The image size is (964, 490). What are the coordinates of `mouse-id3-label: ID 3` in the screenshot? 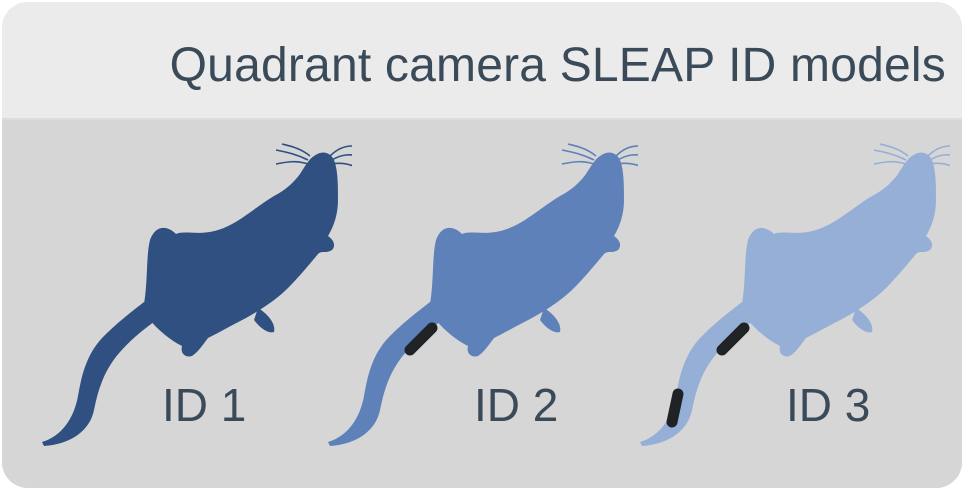 It's located at (828, 405).